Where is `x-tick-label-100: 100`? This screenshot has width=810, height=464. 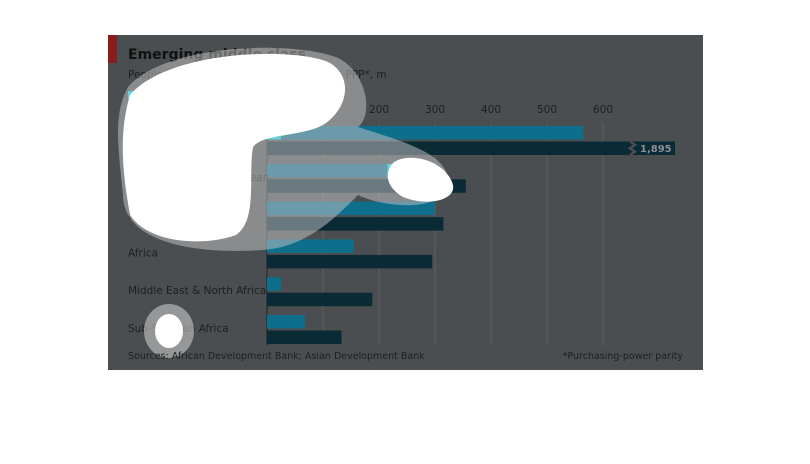 x-tick-label-100: 100 is located at coordinates (323, 110).